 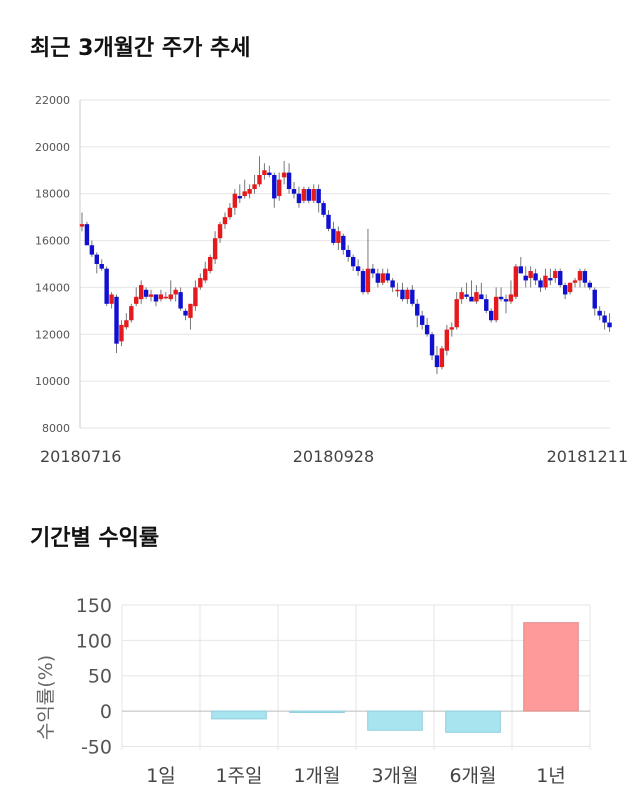 I want to click on y-tick-label: 12000, so click(x=52, y=334).